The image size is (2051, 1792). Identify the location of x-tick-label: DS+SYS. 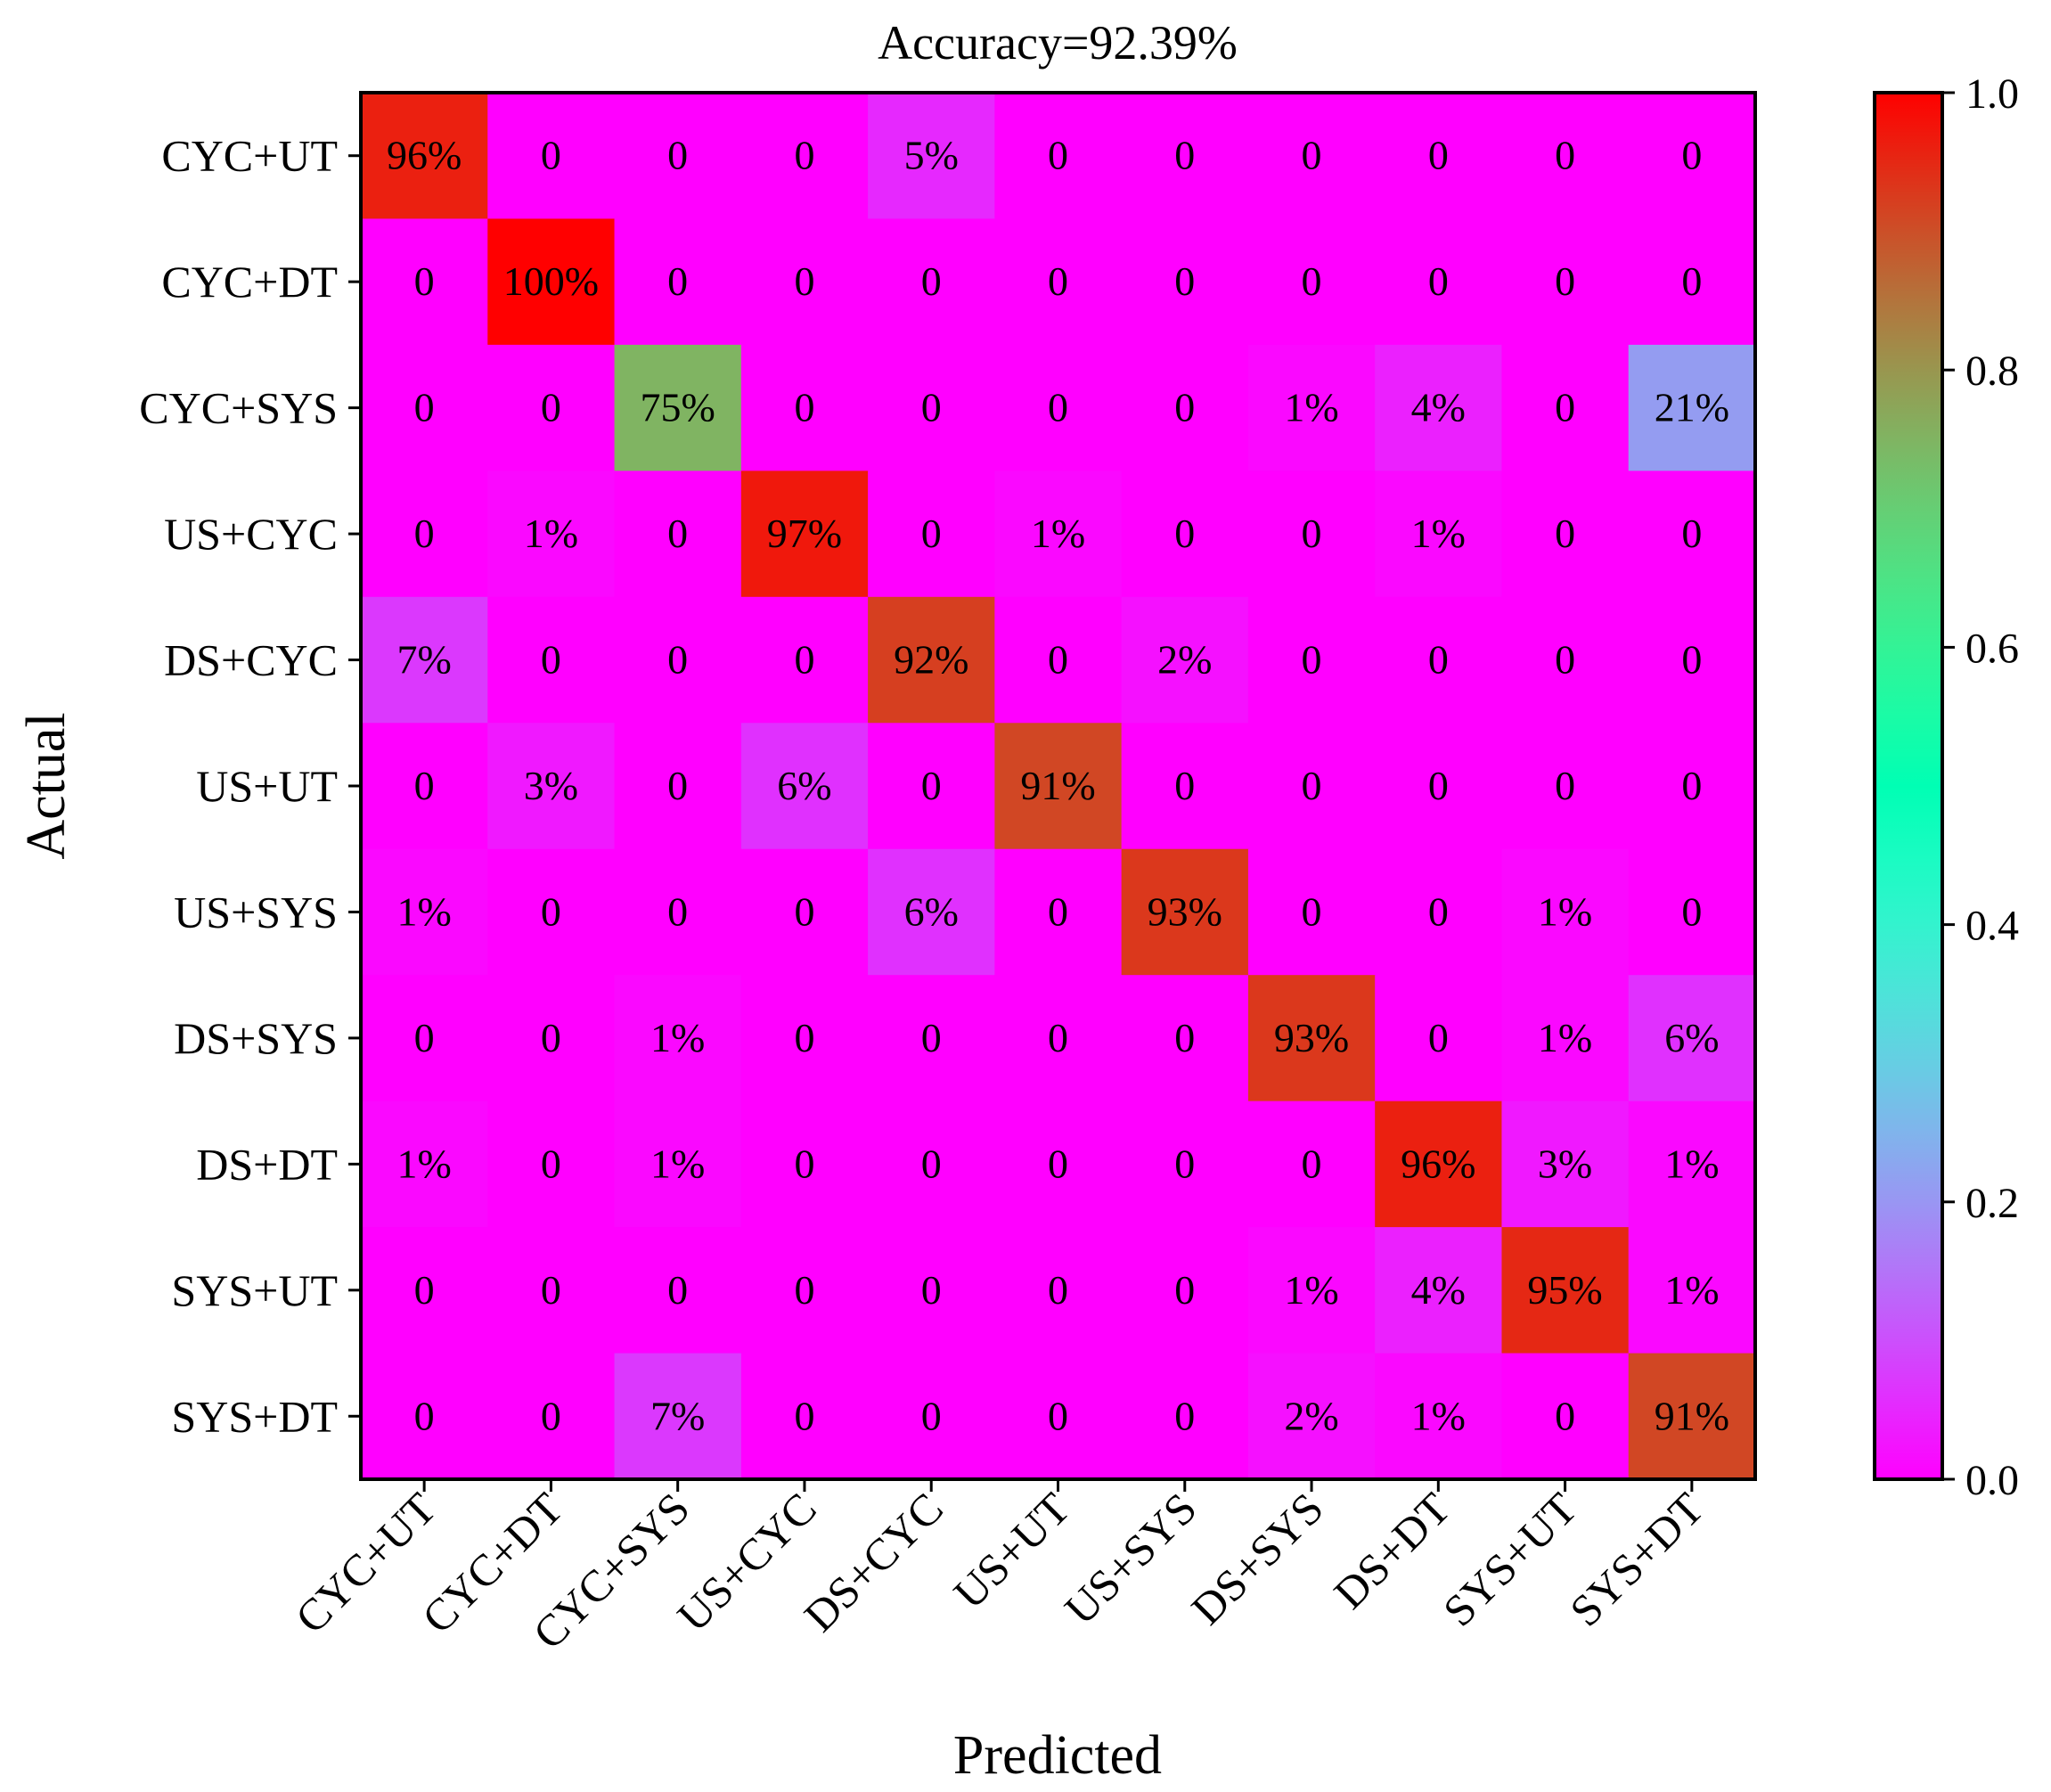
(1257, 1558).